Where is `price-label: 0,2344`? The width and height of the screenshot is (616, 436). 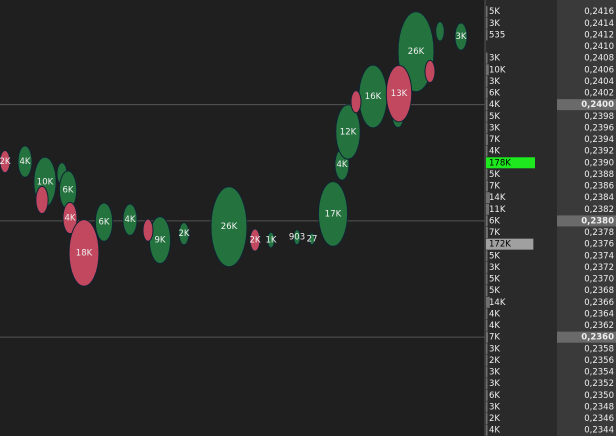
price-label: 0,2344 is located at coordinates (599, 431).